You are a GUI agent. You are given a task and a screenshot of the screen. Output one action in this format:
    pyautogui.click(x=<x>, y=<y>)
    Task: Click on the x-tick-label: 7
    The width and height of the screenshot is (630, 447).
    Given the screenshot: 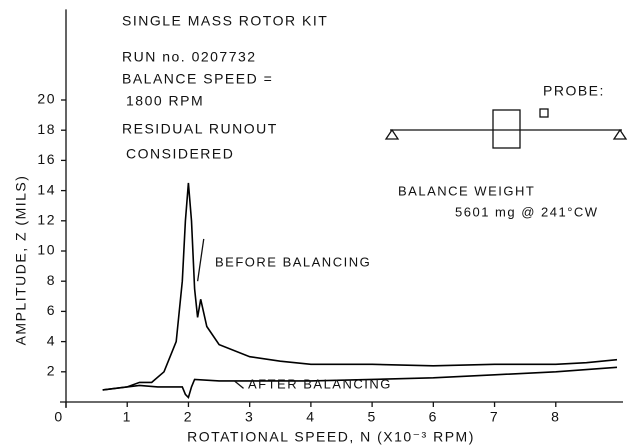 What is the action you would take?
    pyautogui.click(x=494, y=417)
    